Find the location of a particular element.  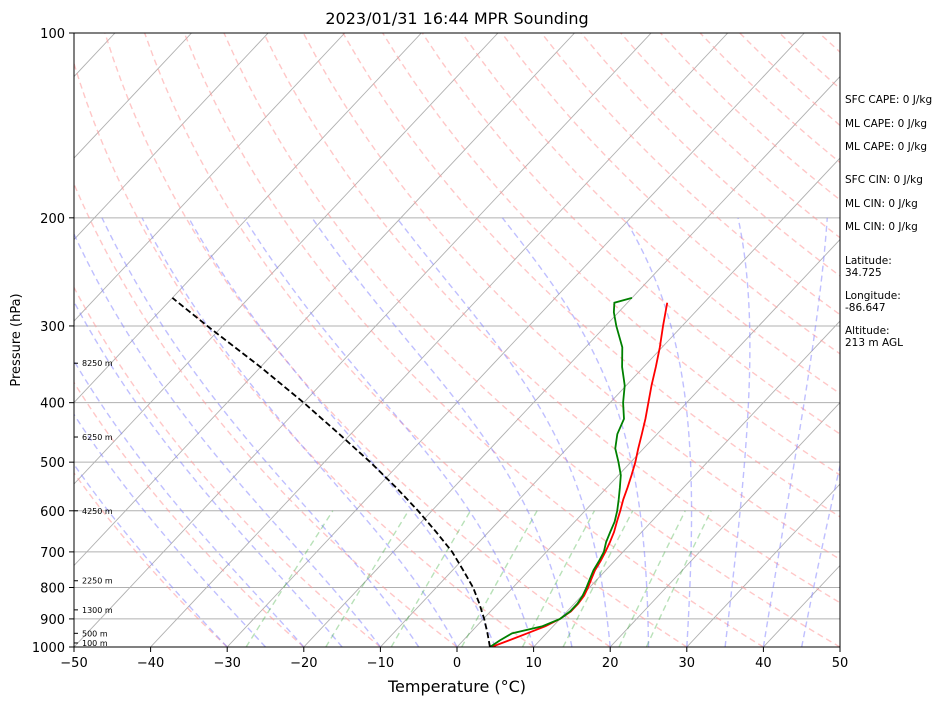

x-tick-label: 10 is located at coordinates (533, 663).